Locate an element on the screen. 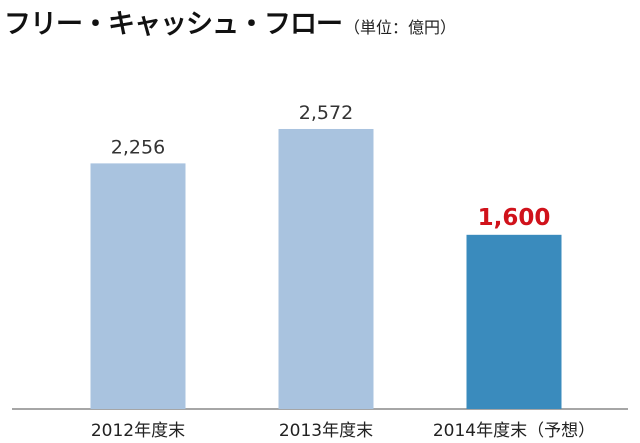 The height and width of the screenshot is (443, 640). category-label-2: 2013年度末 is located at coordinates (326, 431).